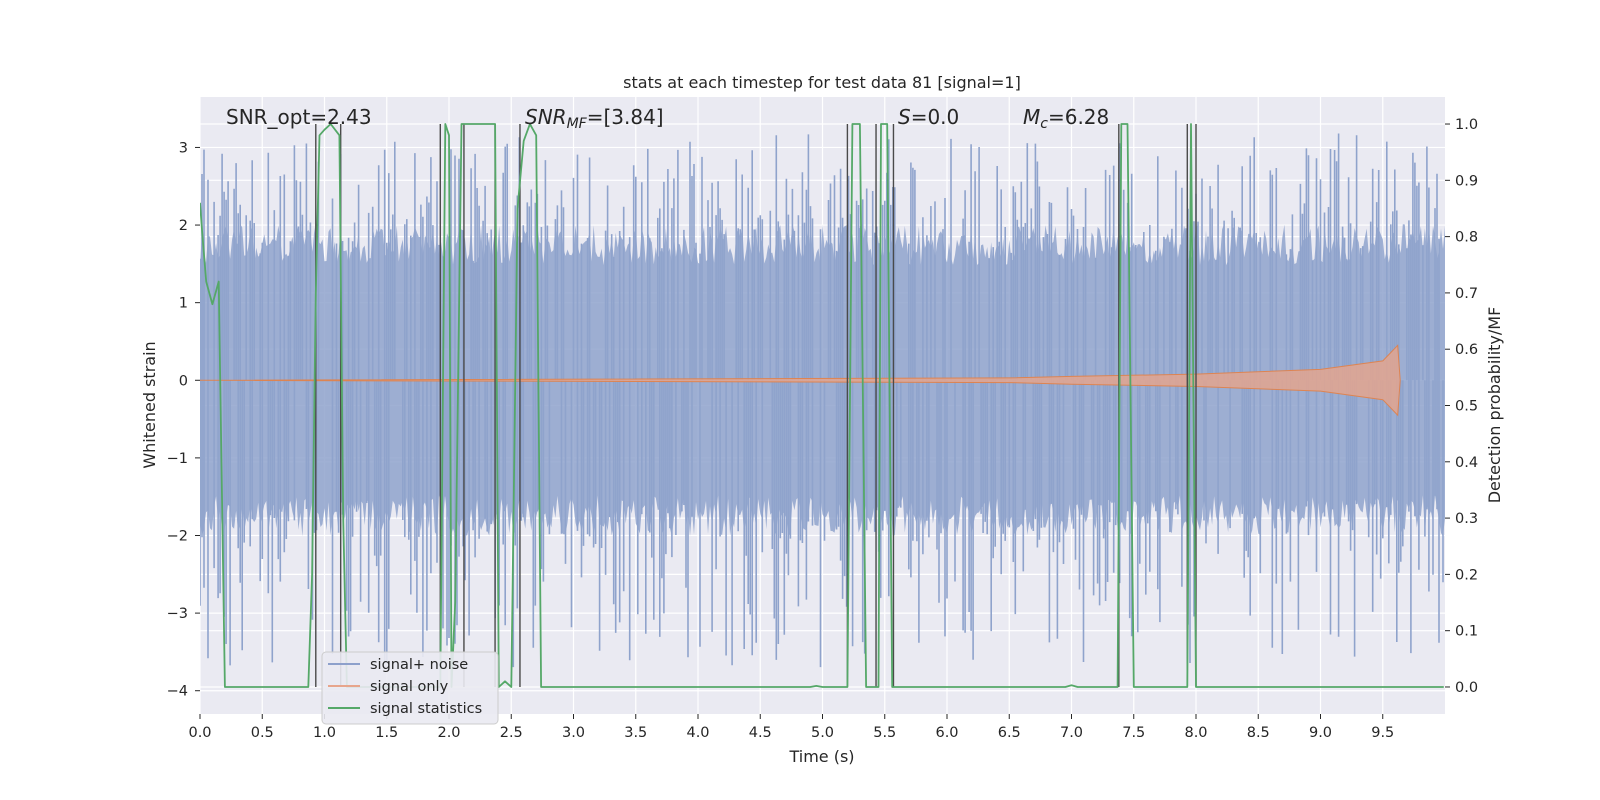  I want to click on x-tick-label: 1.0, so click(324, 733).